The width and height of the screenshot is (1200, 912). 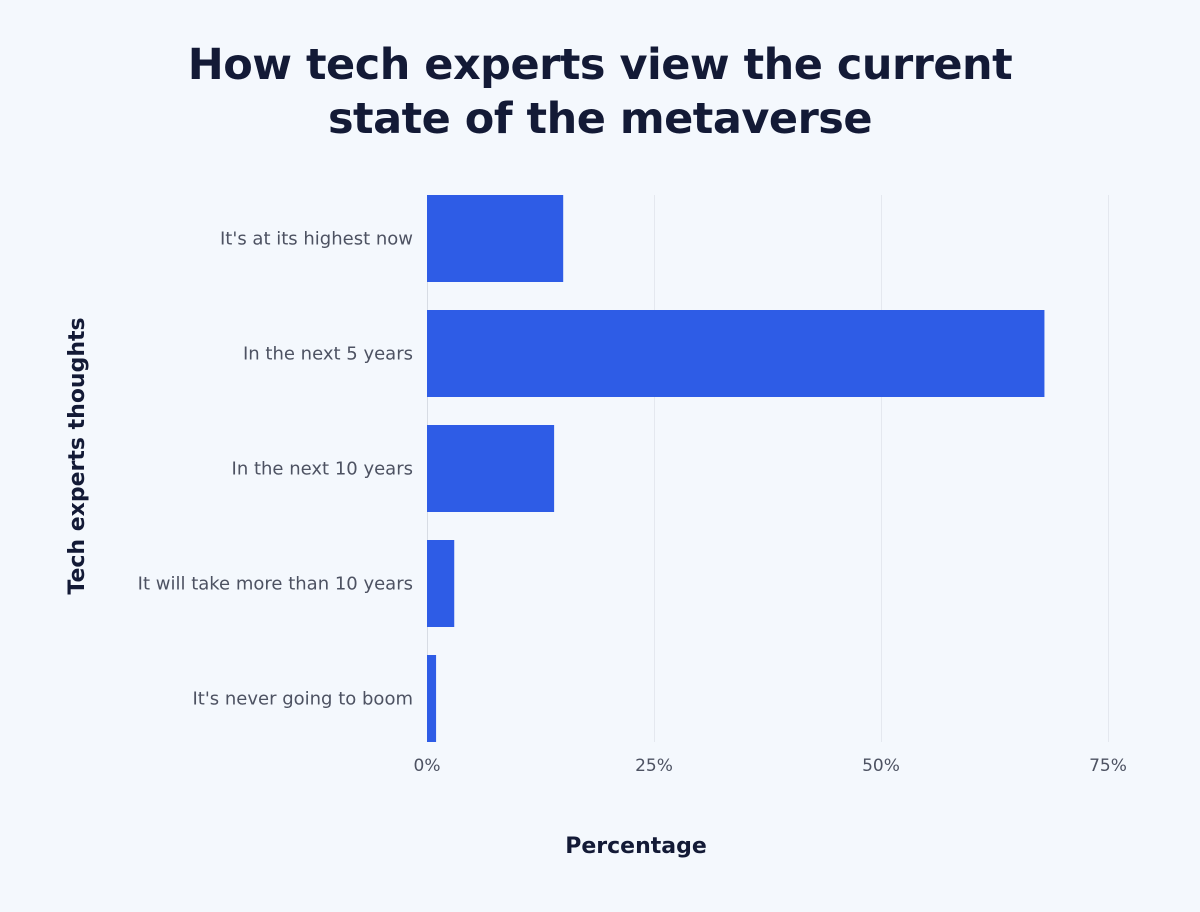 What do you see at coordinates (302, 699) in the screenshot?
I see `category-label: It's never going to boom` at bounding box center [302, 699].